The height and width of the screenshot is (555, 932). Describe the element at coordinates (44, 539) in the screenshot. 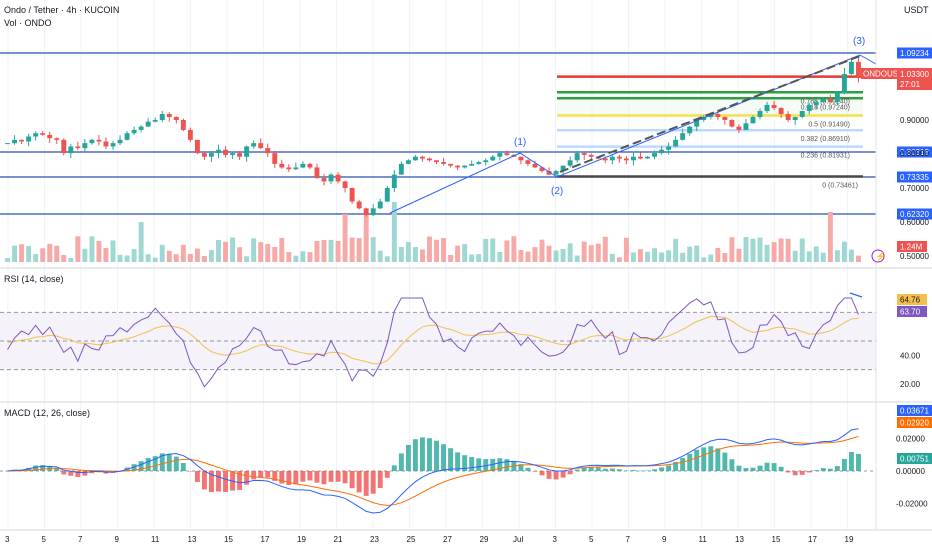

I see `time-tick-label: 5` at that location.